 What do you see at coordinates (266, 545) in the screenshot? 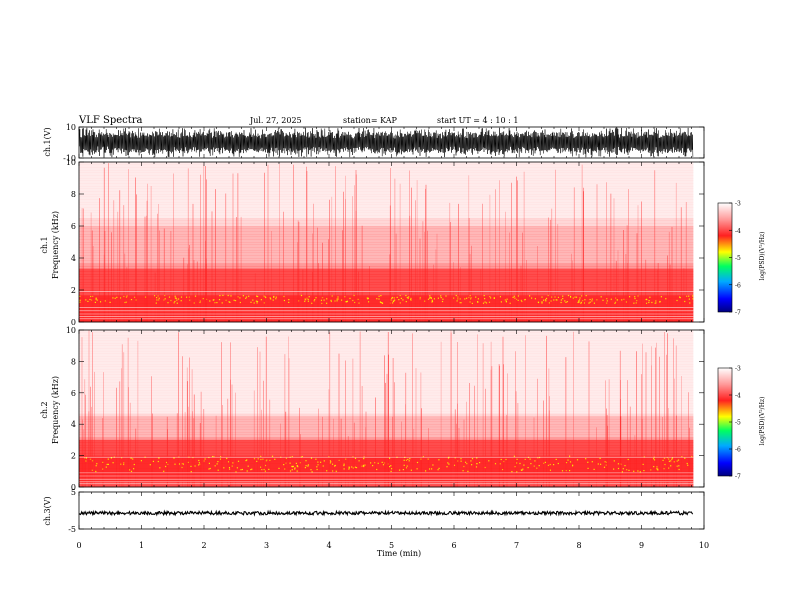
I see `x-tick-label: 3` at bounding box center [266, 545].